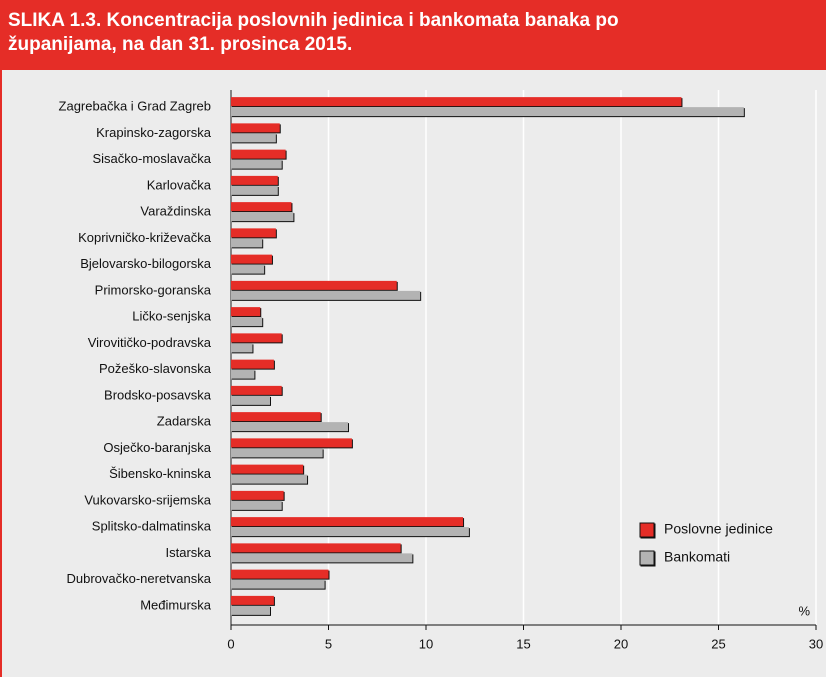 The width and height of the screenshot is (826, 677). What do you see at coordinates (147, 499) in the screenshot?
I see `y-tick-label: Vukovarsko-srijemska` at bounding box center [147, 499].